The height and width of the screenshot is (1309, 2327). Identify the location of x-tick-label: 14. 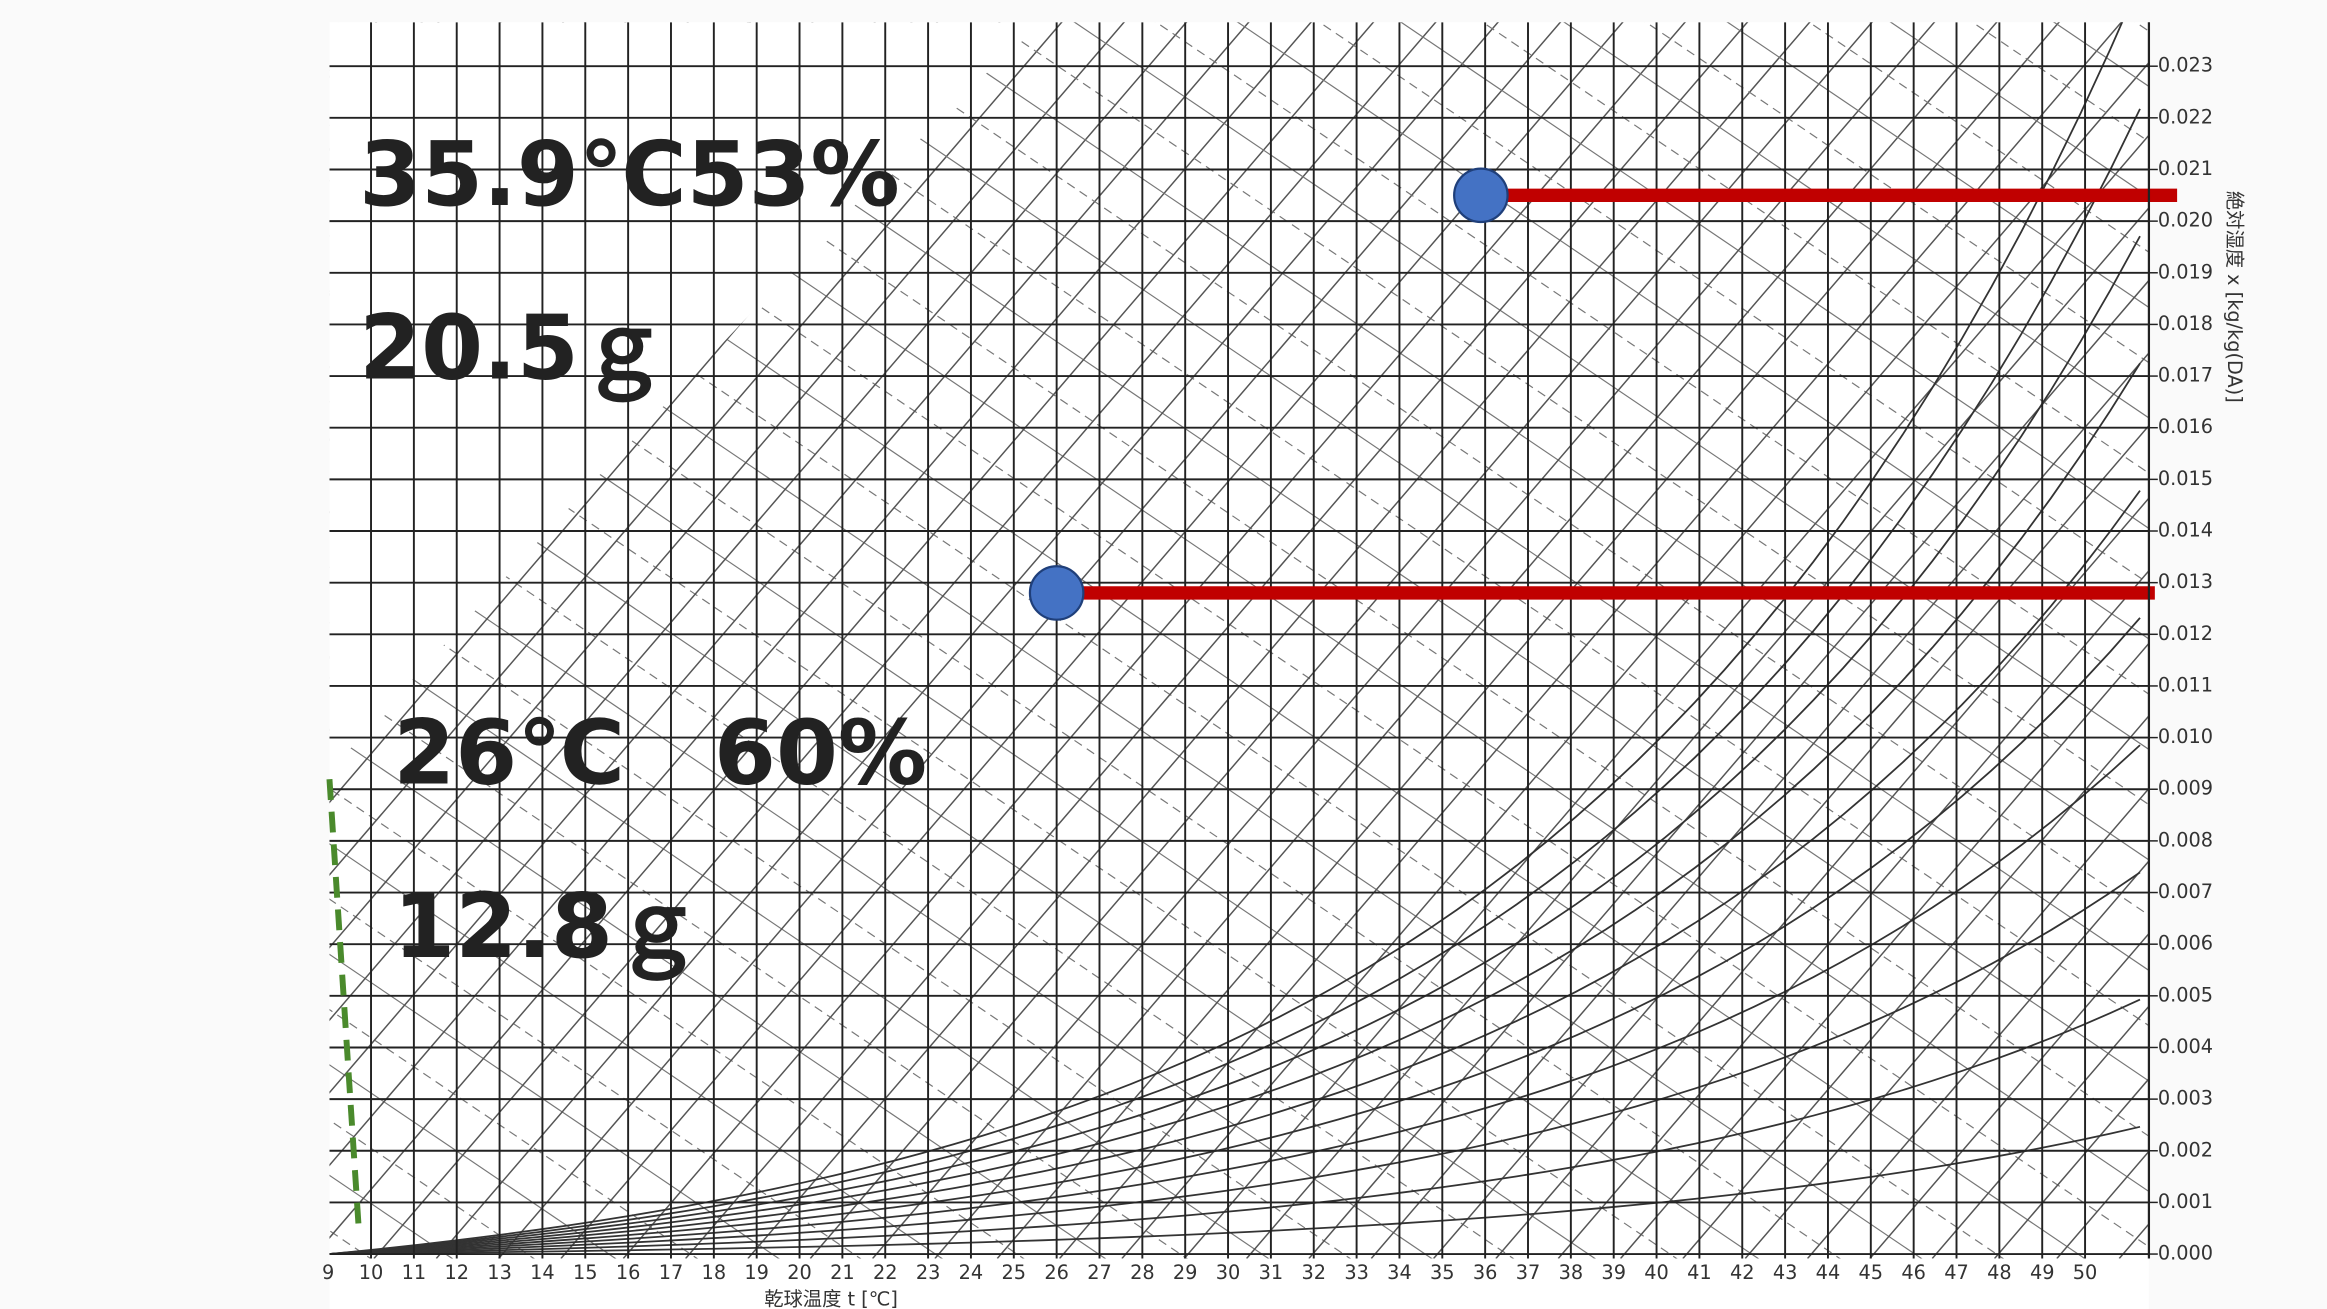
(542, 1272).